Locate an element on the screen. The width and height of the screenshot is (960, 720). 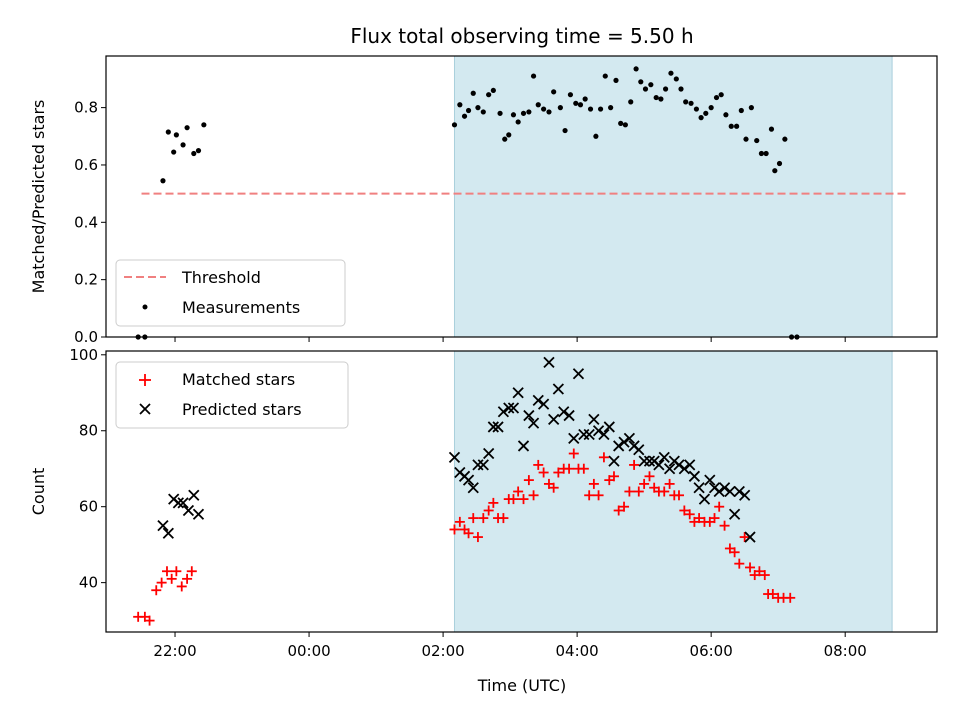
x-tick-label: 06:00 is located at coordinates (711, 651).